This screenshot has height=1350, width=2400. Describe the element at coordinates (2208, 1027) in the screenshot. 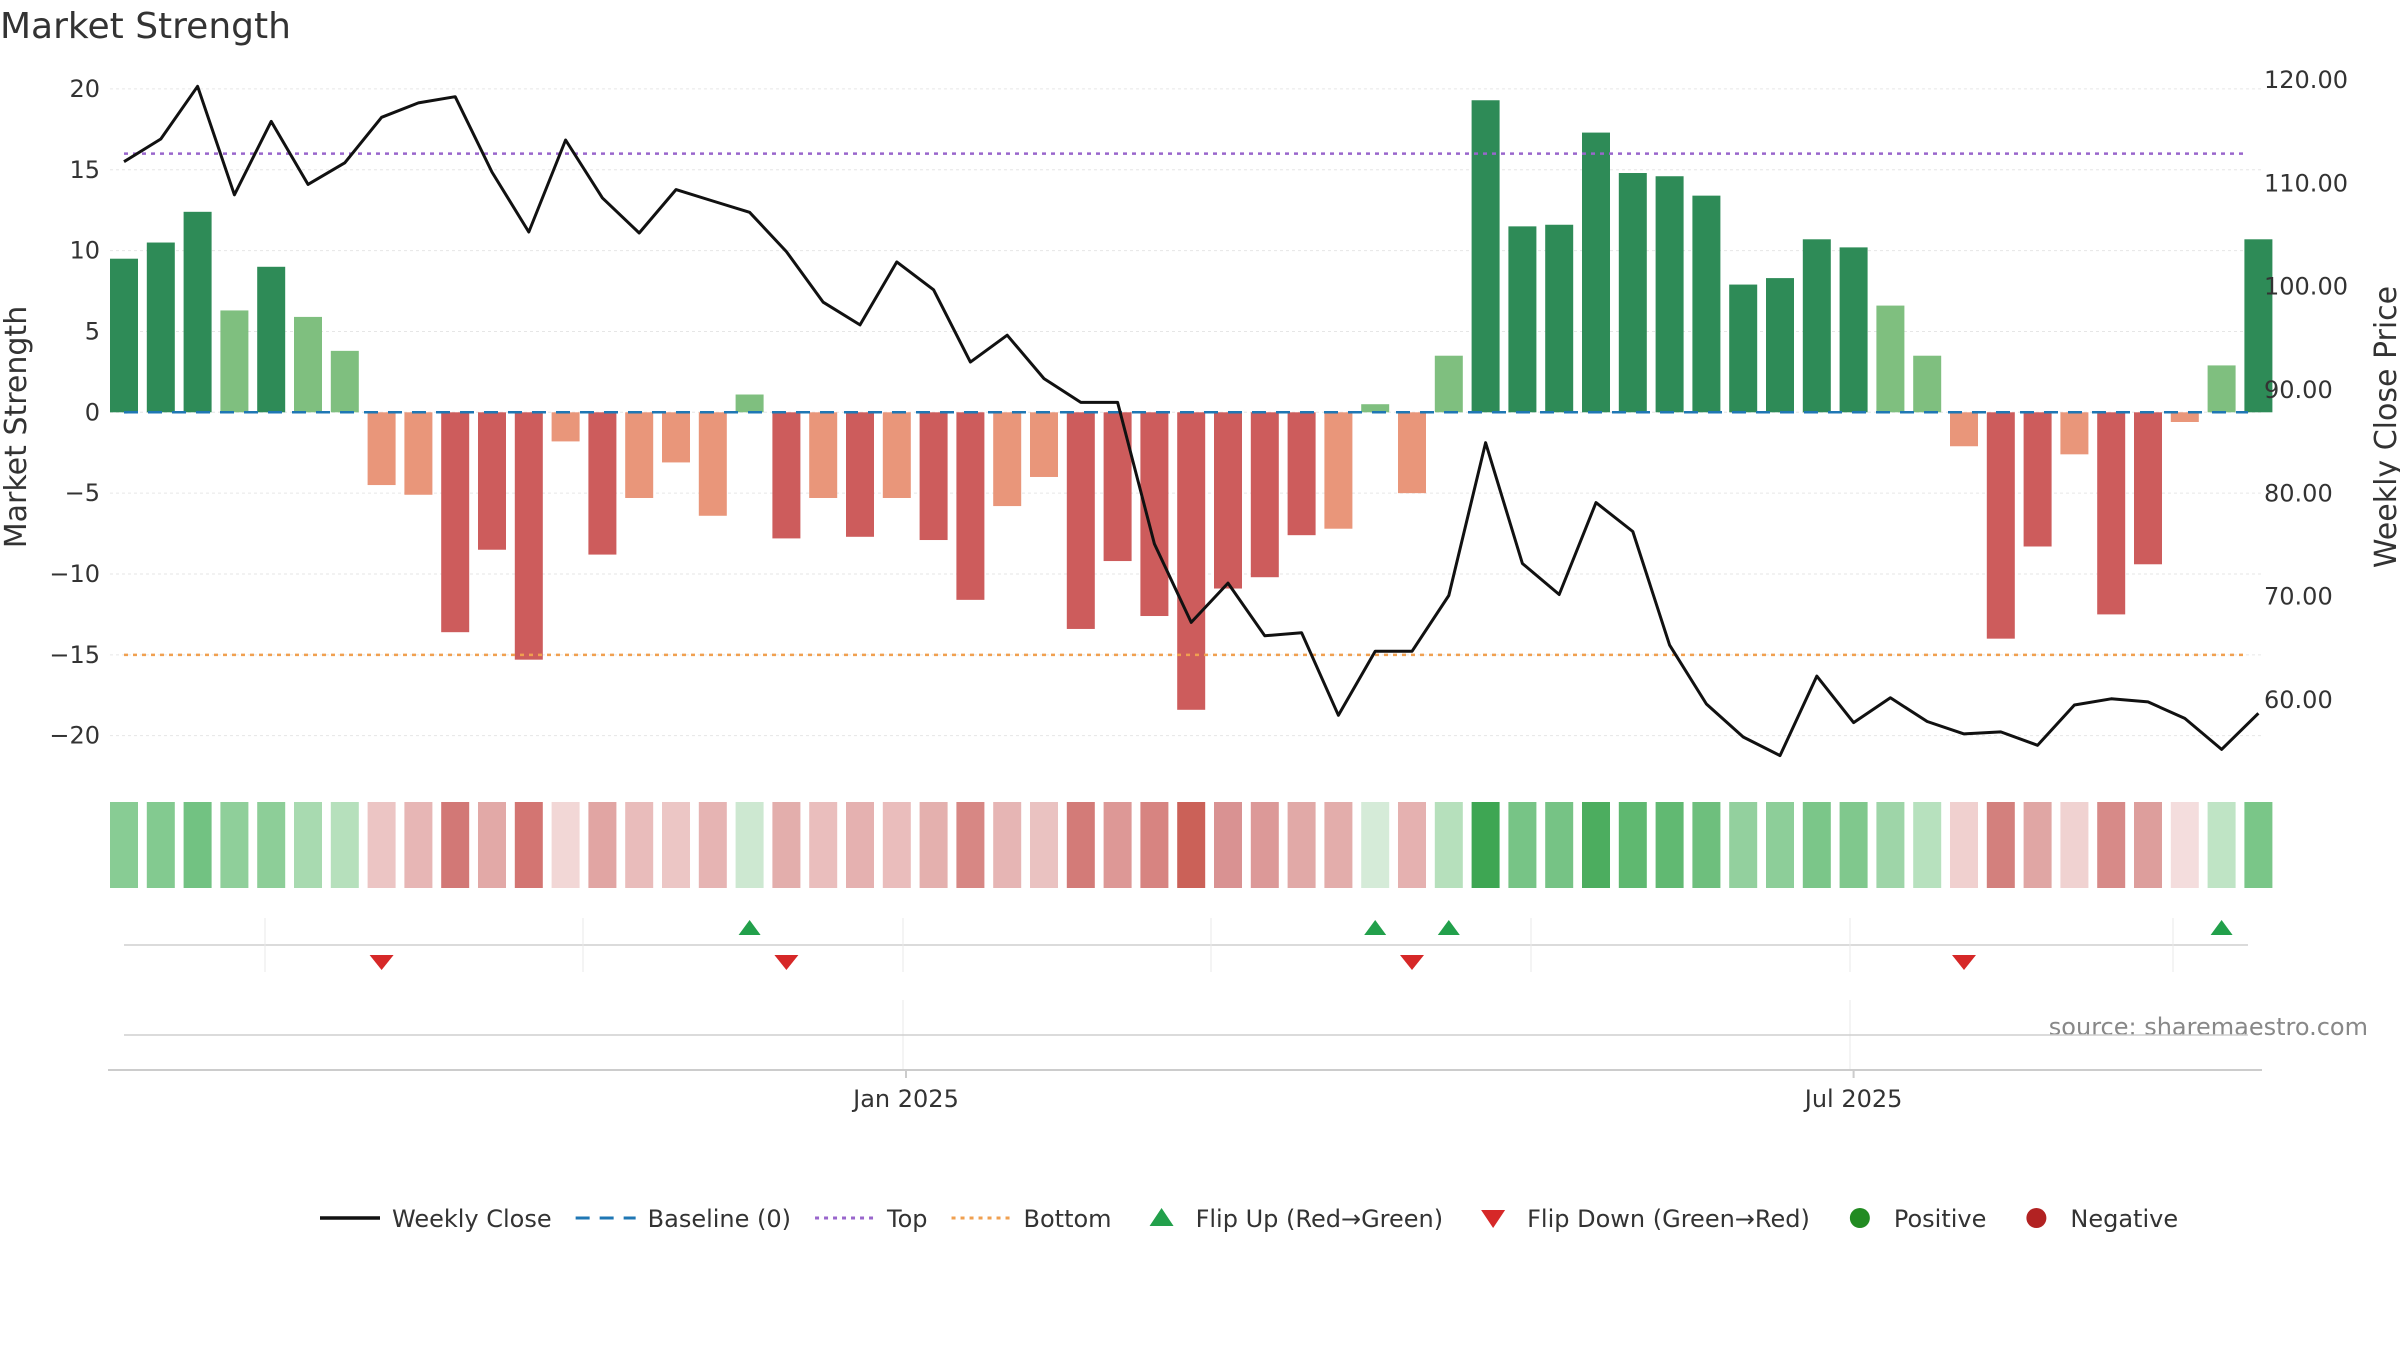

I see `source-text: source: sharemaestro.com` at that location.